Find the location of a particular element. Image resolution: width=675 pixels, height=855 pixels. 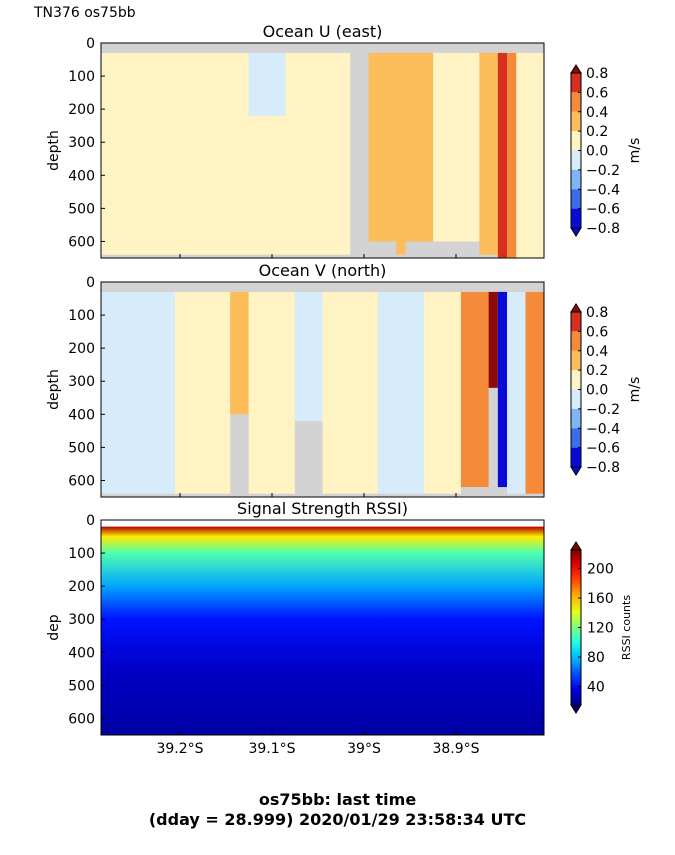

footer-line-1: os75bb: last time is located at coordinates (337, 799).